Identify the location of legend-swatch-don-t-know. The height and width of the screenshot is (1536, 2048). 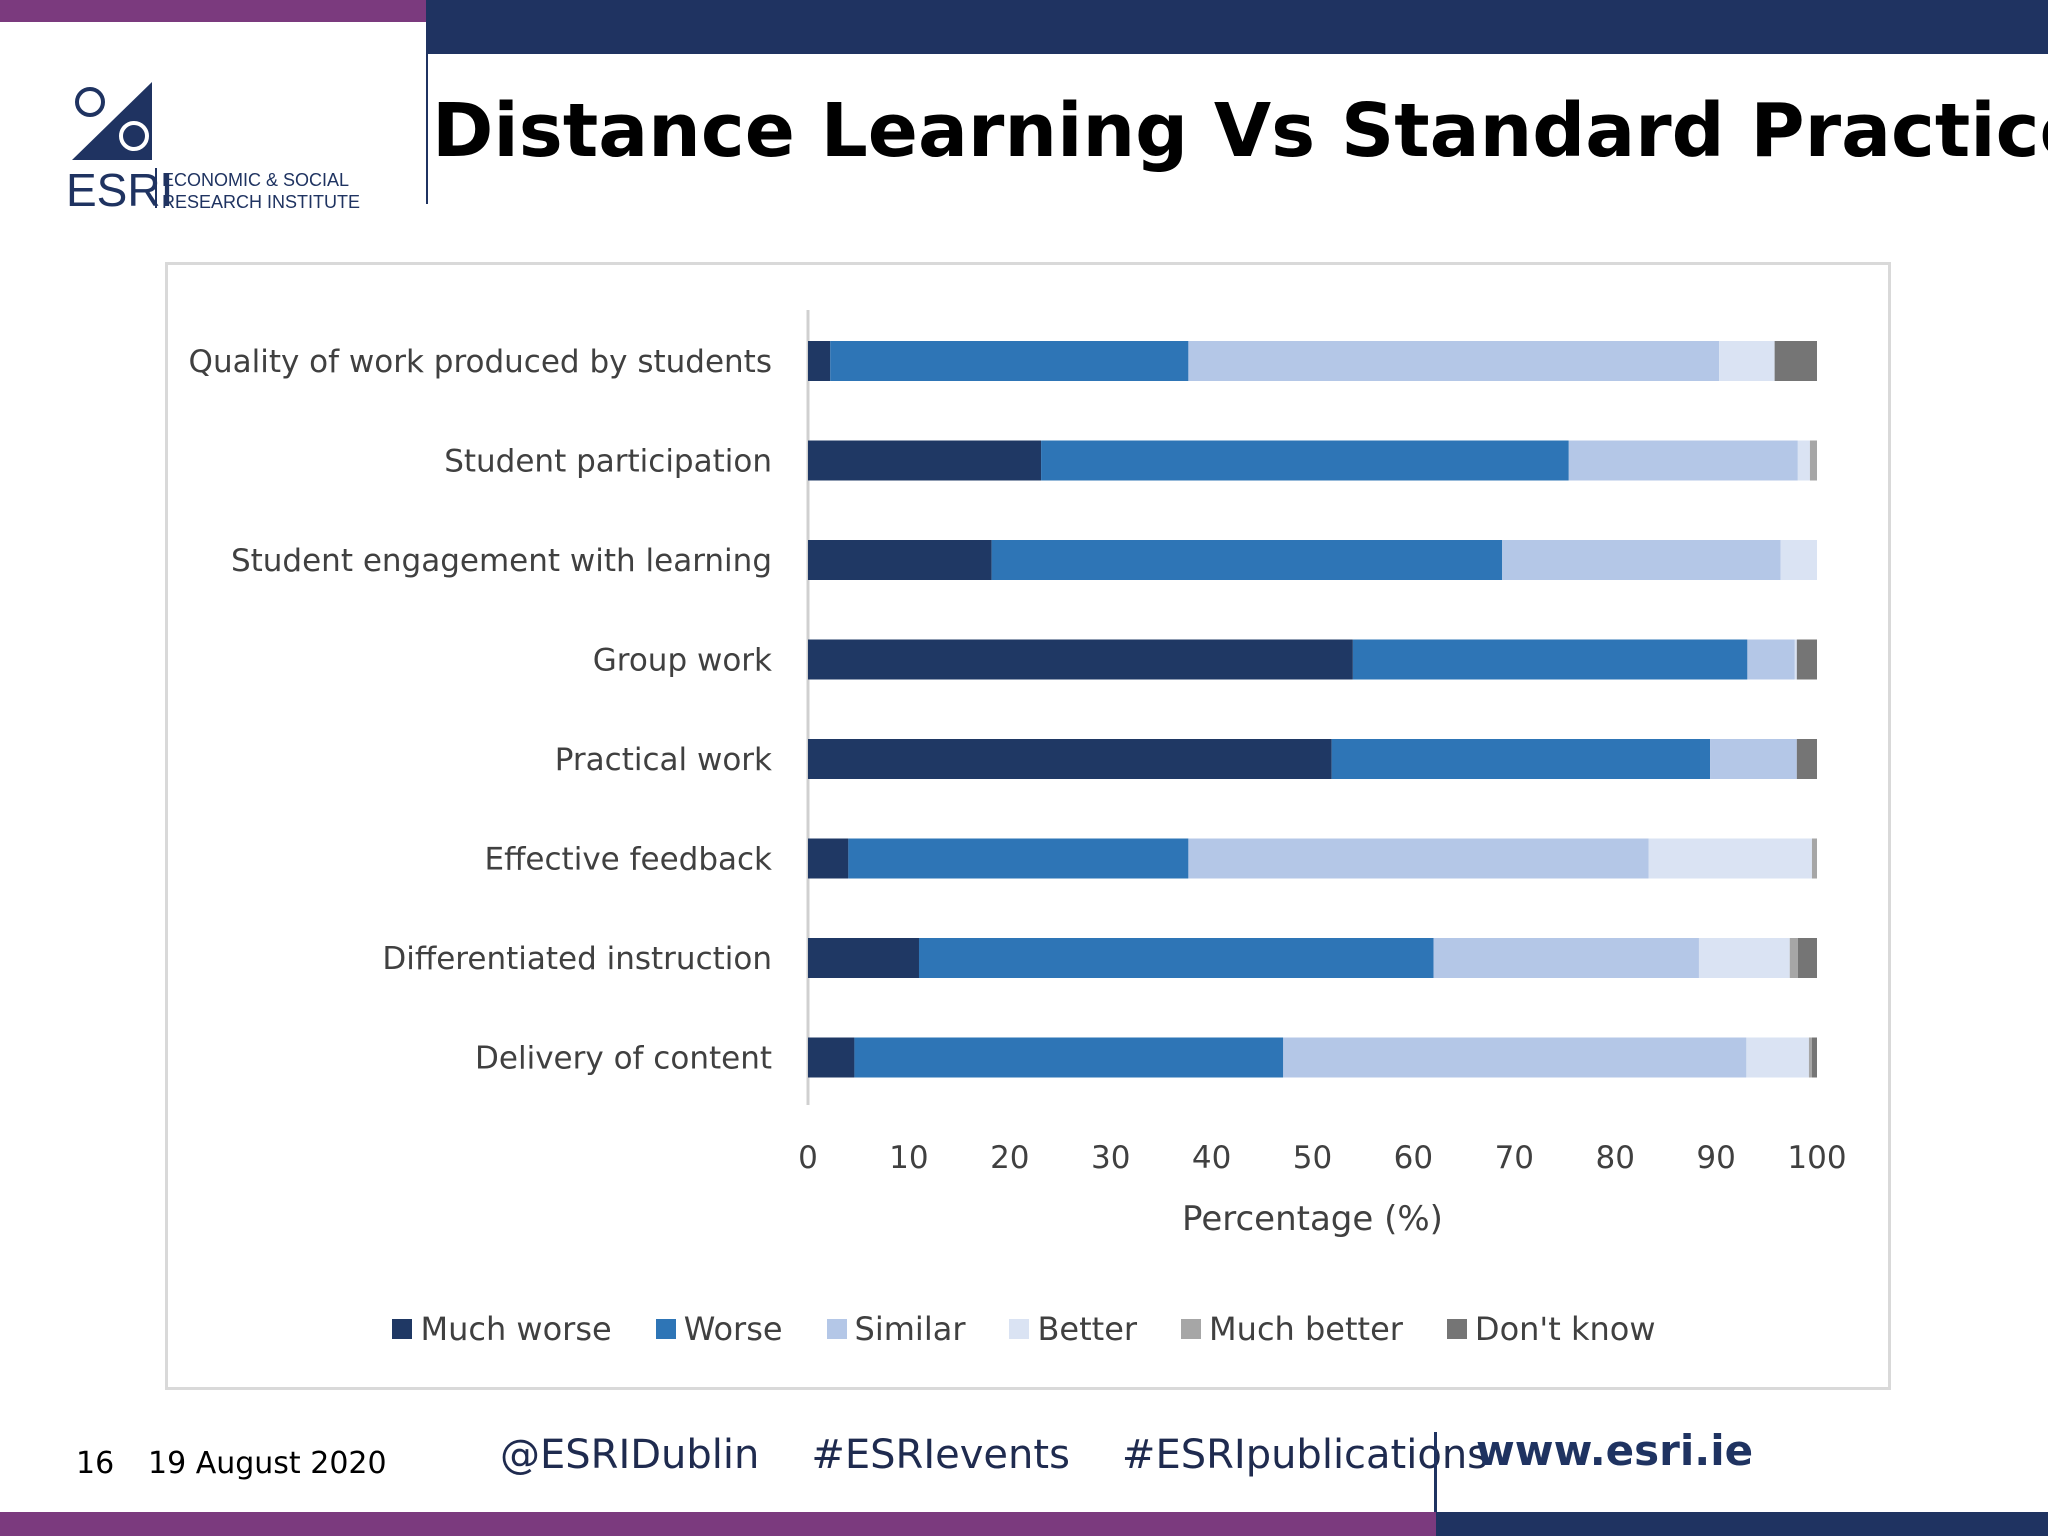
(1456, 1329).